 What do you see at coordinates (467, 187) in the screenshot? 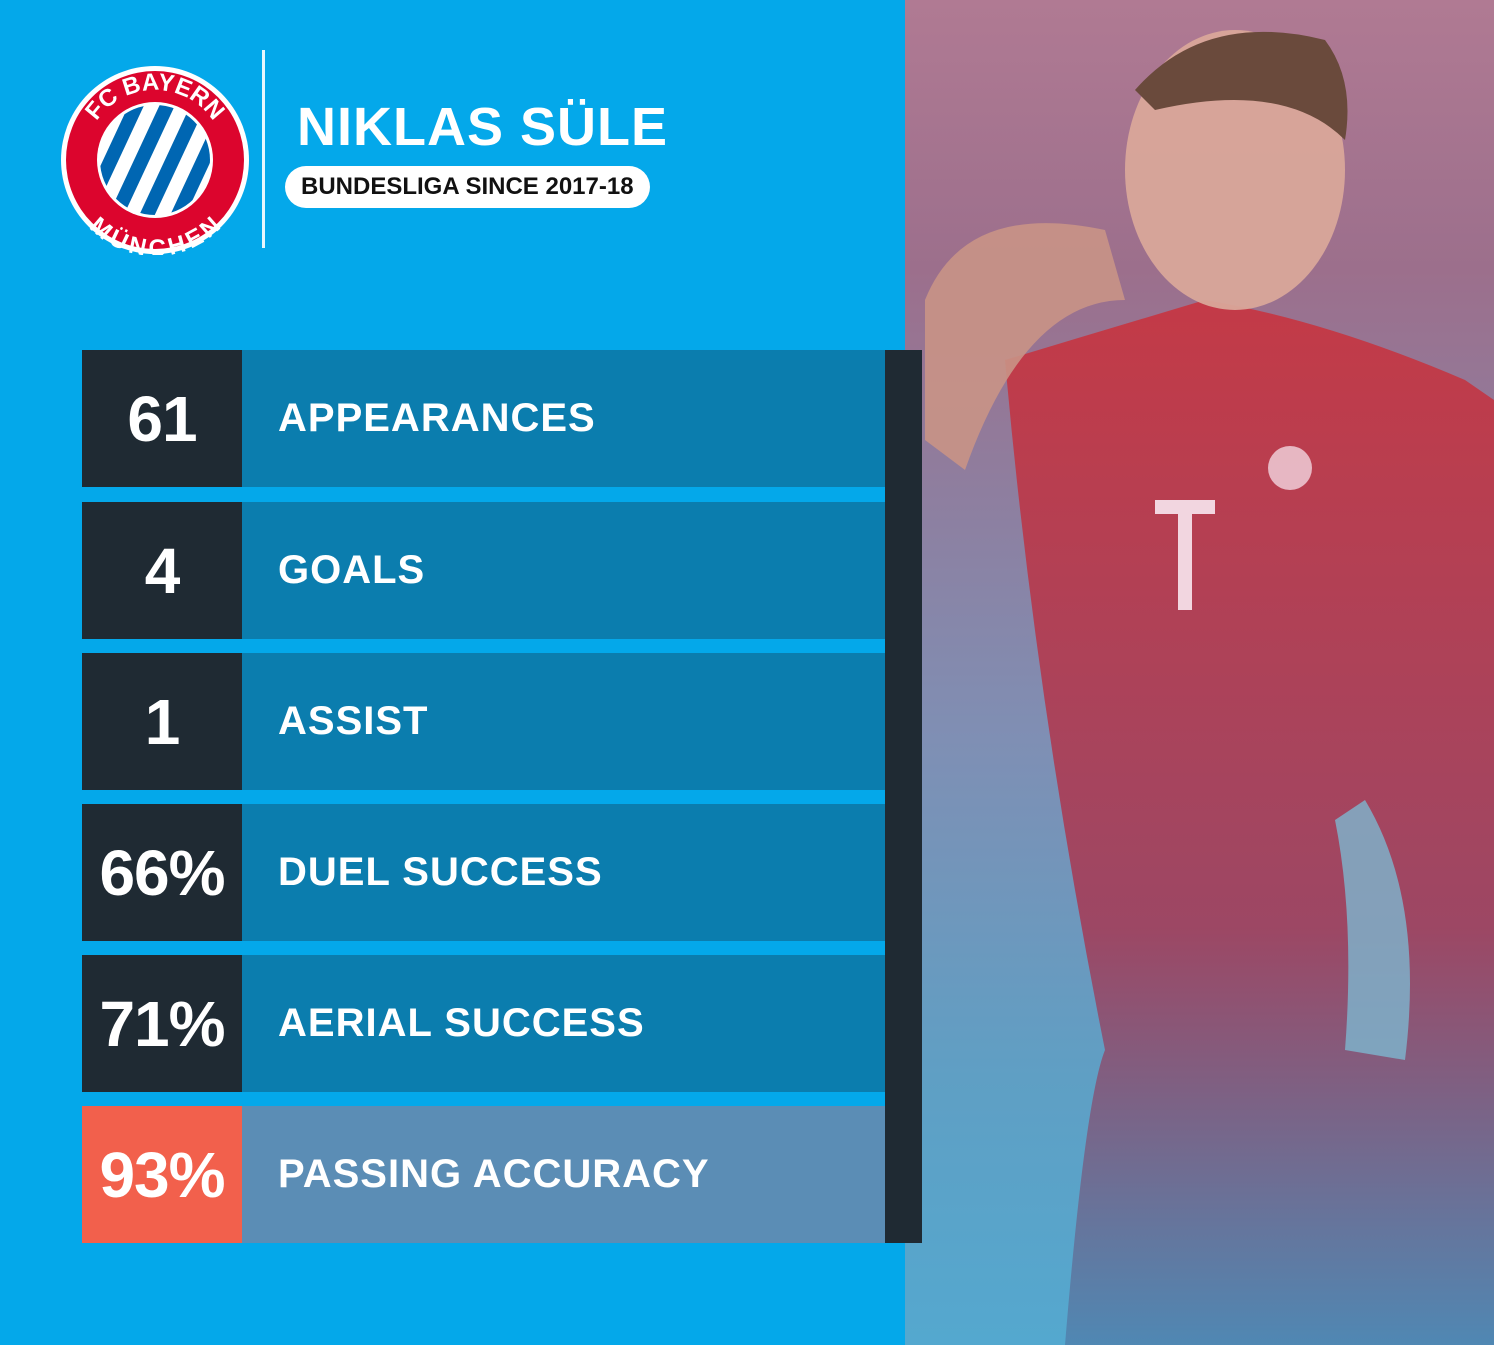
I see `subtitle-badge: BUNDESLIGA SINCE 2017-18` at bounding box center [467, 187].